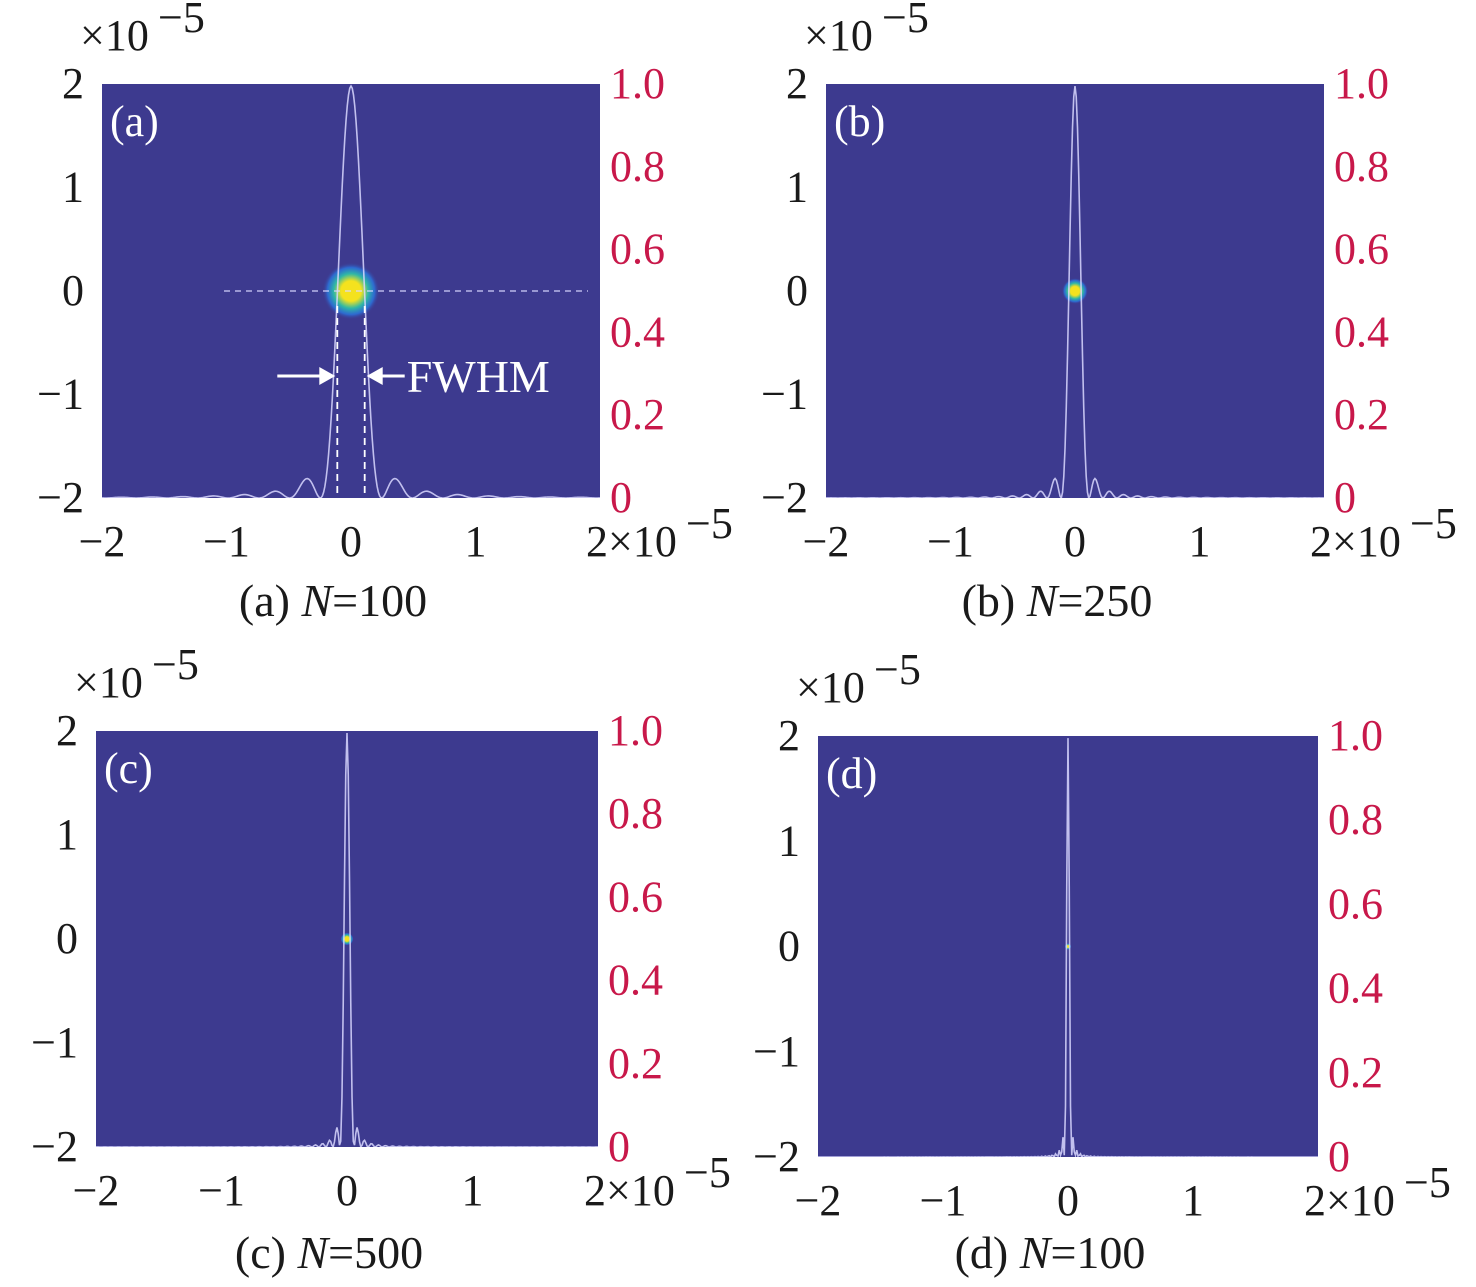 The width and height of the screenshot is (1476, 1287). I want to click on panel-caption: (d) N=100, so click(1050, 1252).